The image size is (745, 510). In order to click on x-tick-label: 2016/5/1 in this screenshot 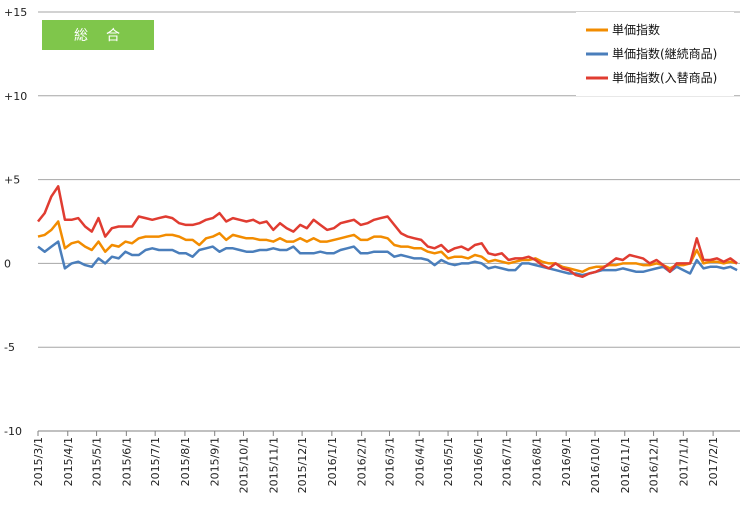, I will do `click(448, 461)`.